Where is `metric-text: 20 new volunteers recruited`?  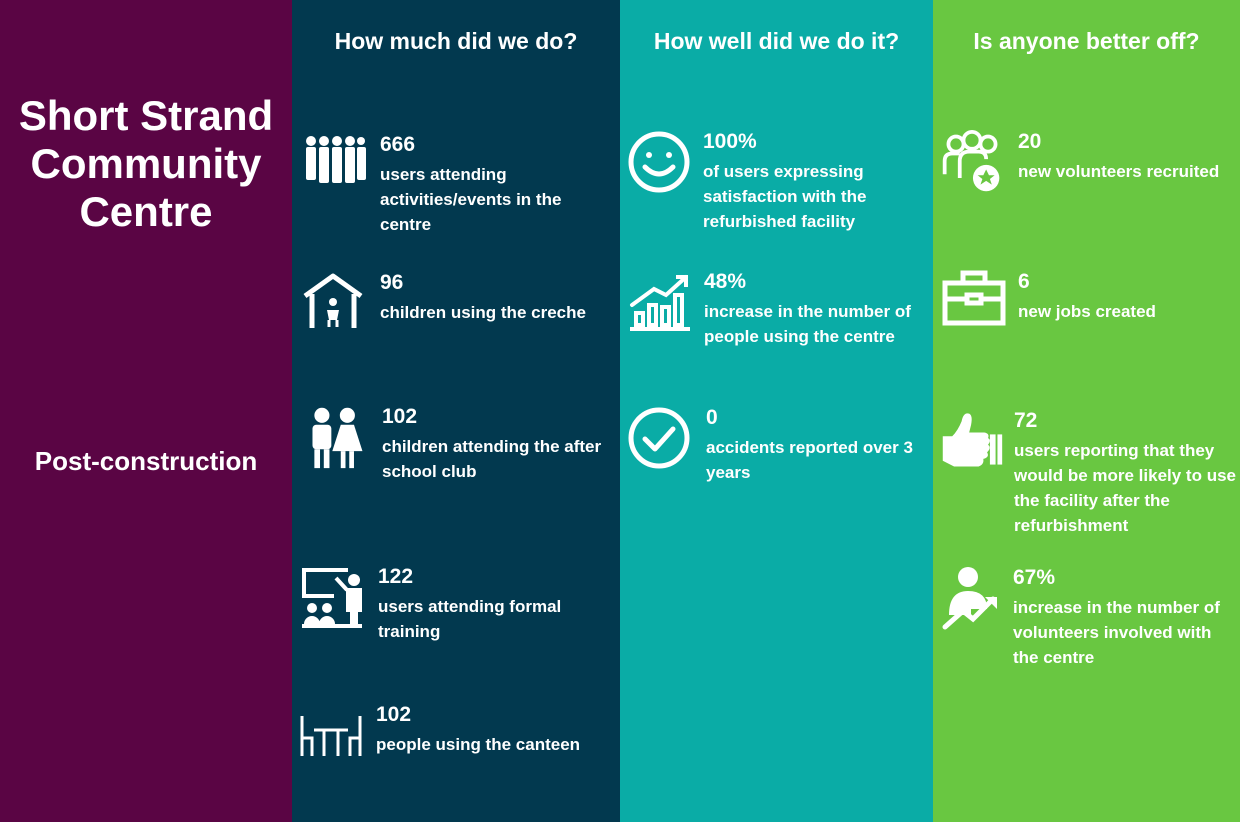 metric-text: 20 new volunteers recruited is located at coordinates (1129, 156).